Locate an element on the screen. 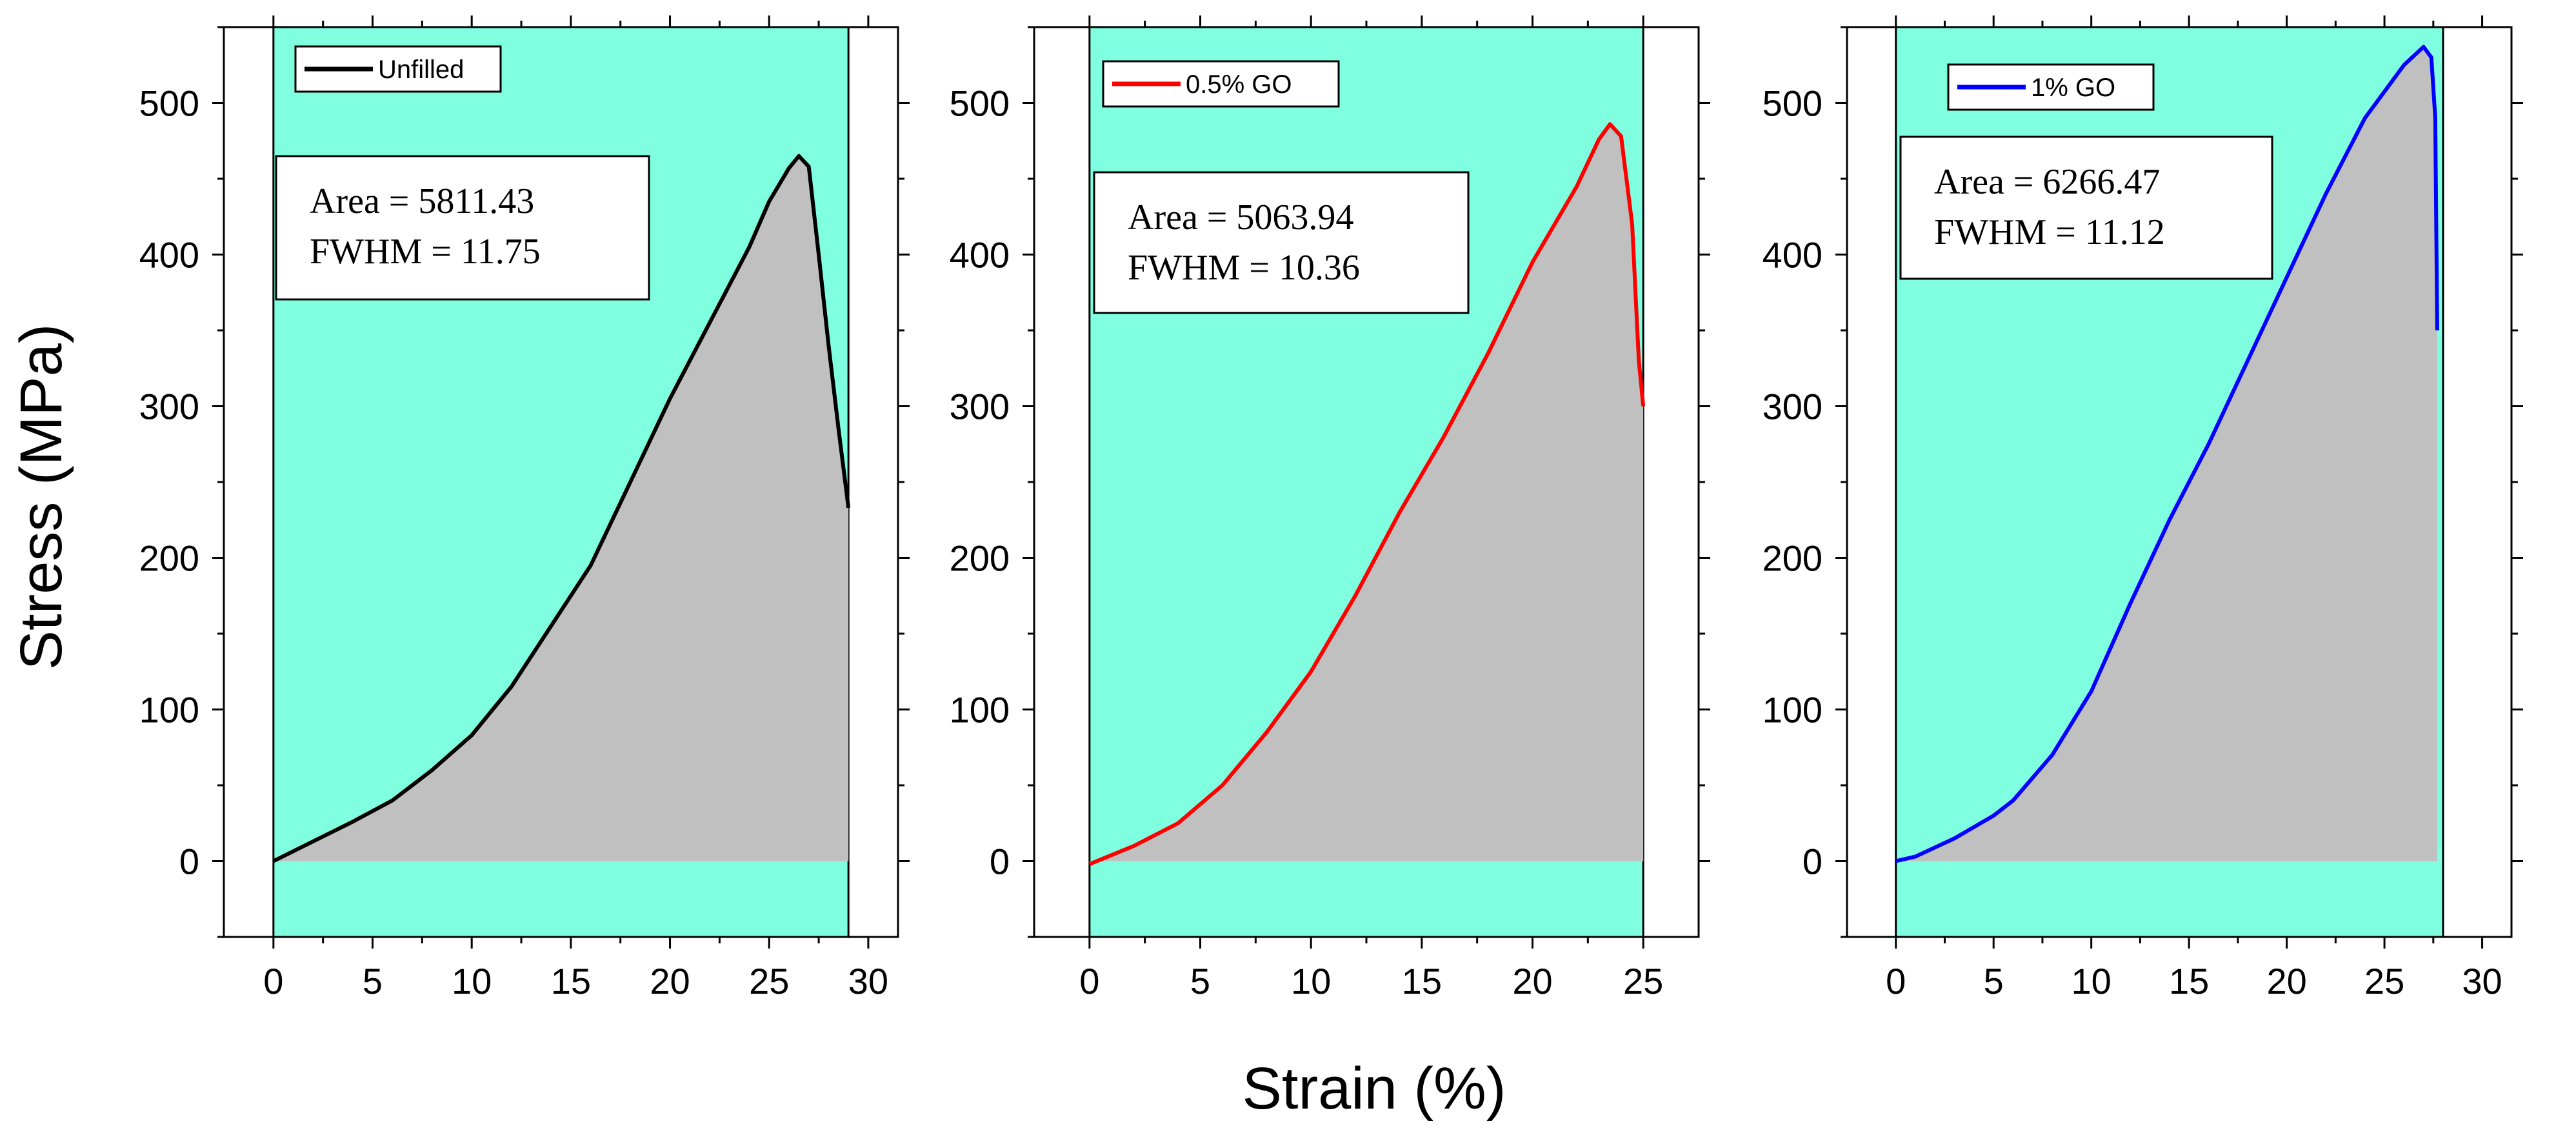 The height and width of the screenshot is (1146, 2576). x-axis-title: Strain (%) is located at coordinates (1374, 1088).